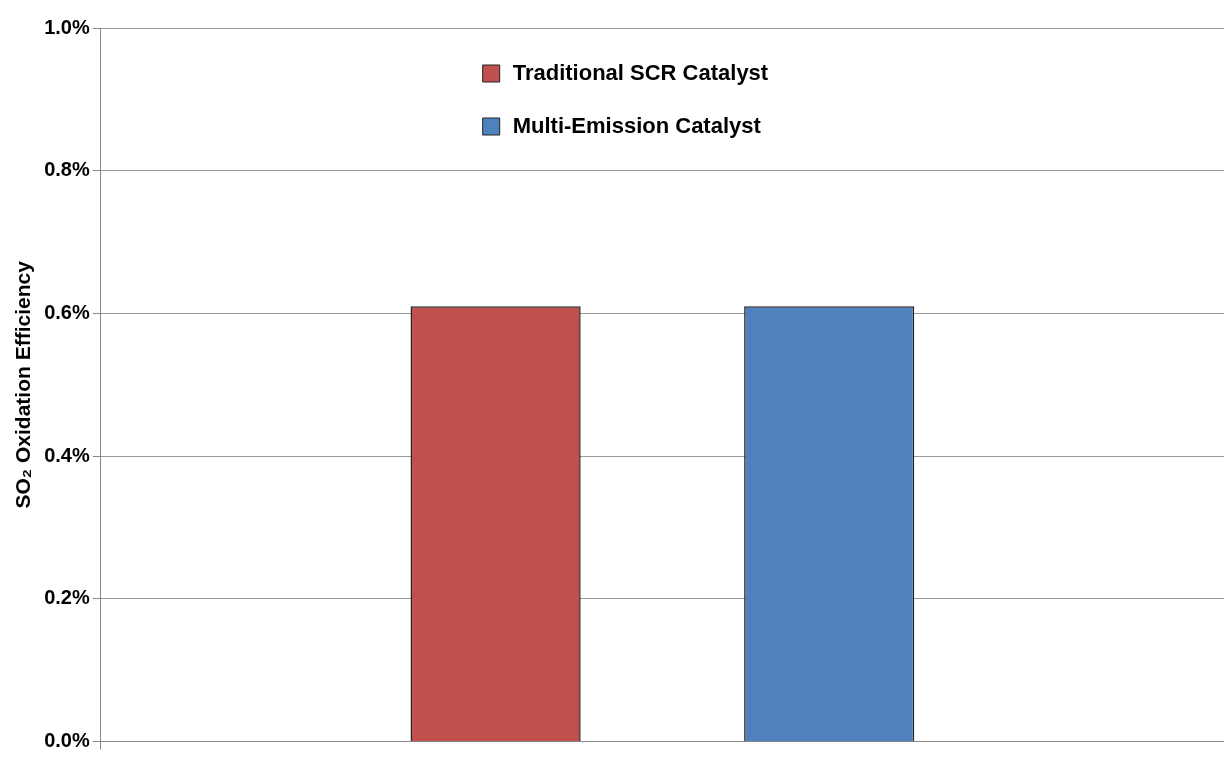 The image size is (1232, 778). Describe the element at coordinates (67, 26) in the screenshot. I see `y-tick-label: 1.0%` at that location.